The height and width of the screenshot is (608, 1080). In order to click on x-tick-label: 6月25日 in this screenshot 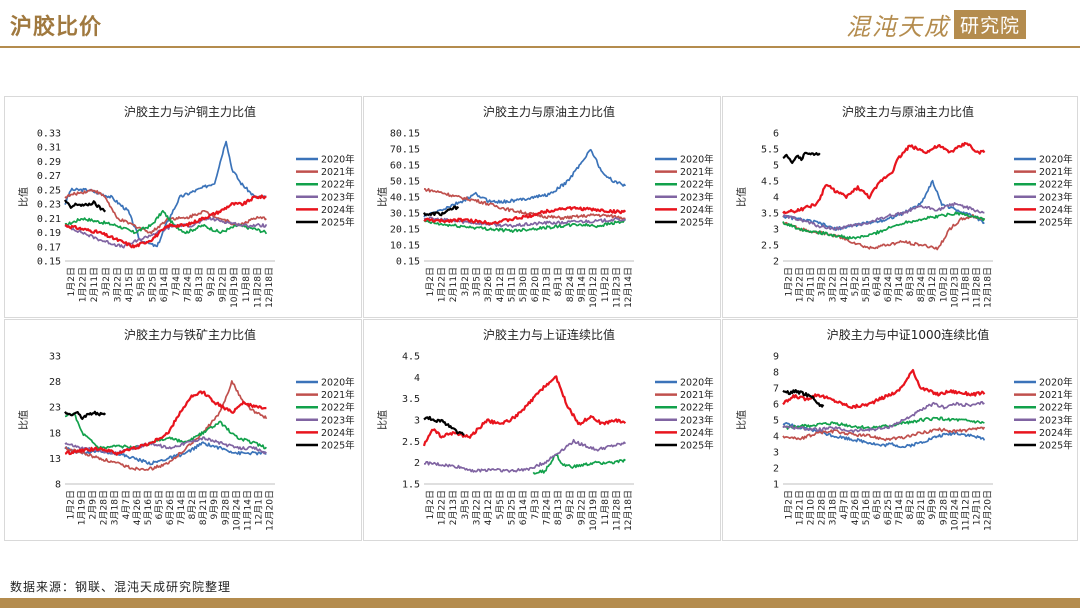, I will do `click(888, 507)`.